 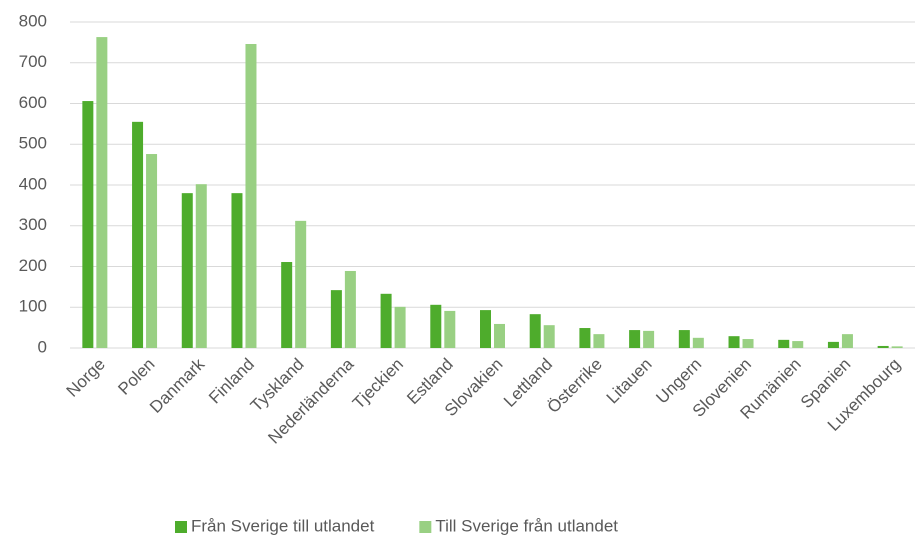 What do you see at coordinates (33, 224) in the screenshot?
I see `y-tick-label: 300` at bounding box center [33, 224].